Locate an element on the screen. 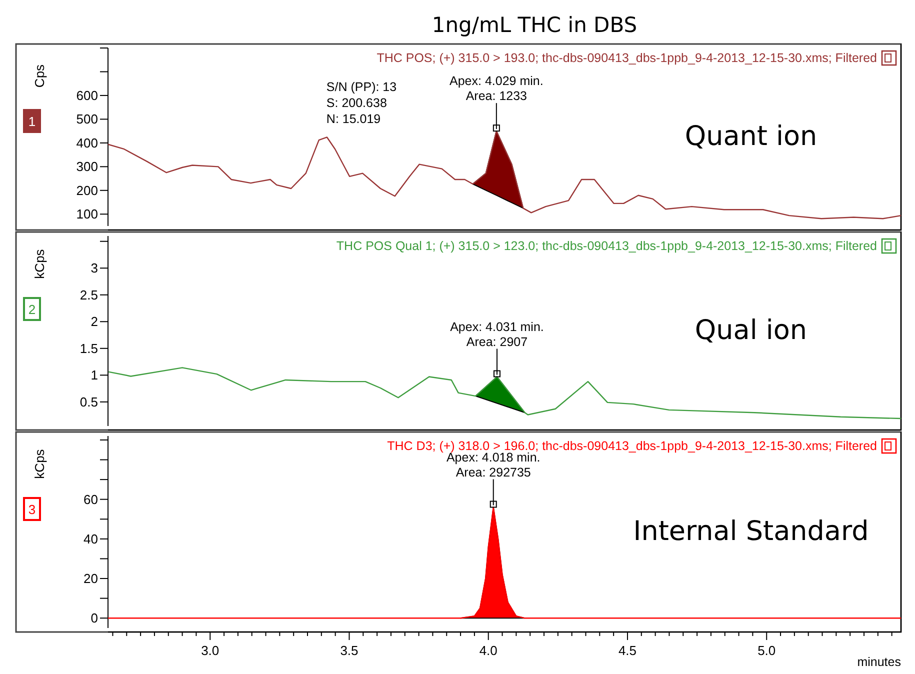 This screenshot has width=915, height=674. x-tick-label: 4.0 is located at coordinates (488, 650).